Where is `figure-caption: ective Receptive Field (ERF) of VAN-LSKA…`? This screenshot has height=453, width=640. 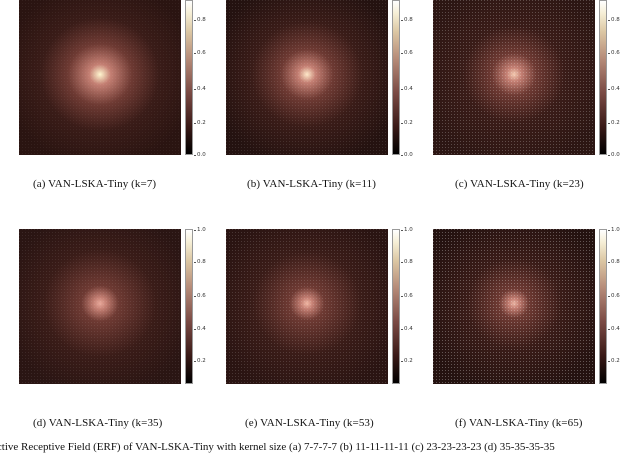
figure-caption: ective Receptive Field (ERF) of VAN-LSKA… is located at coordinates (277, 447).